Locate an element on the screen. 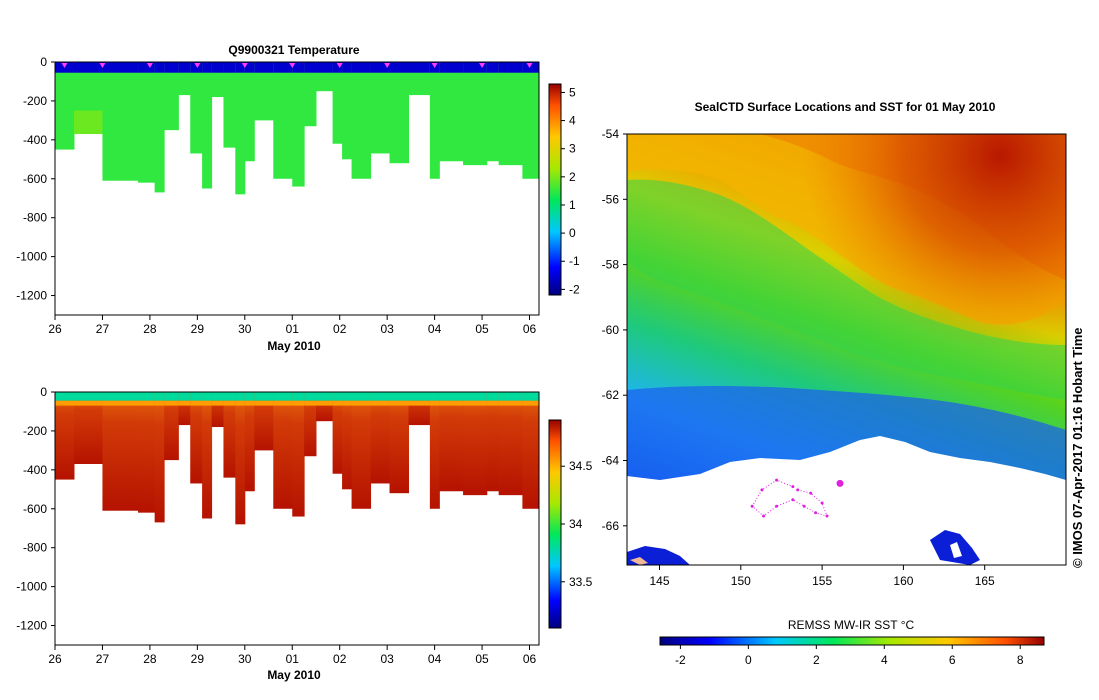 The width and height of the screenshot is (1099, 700). map-y-tick-label: -58 is located at coordinates (611, 265).